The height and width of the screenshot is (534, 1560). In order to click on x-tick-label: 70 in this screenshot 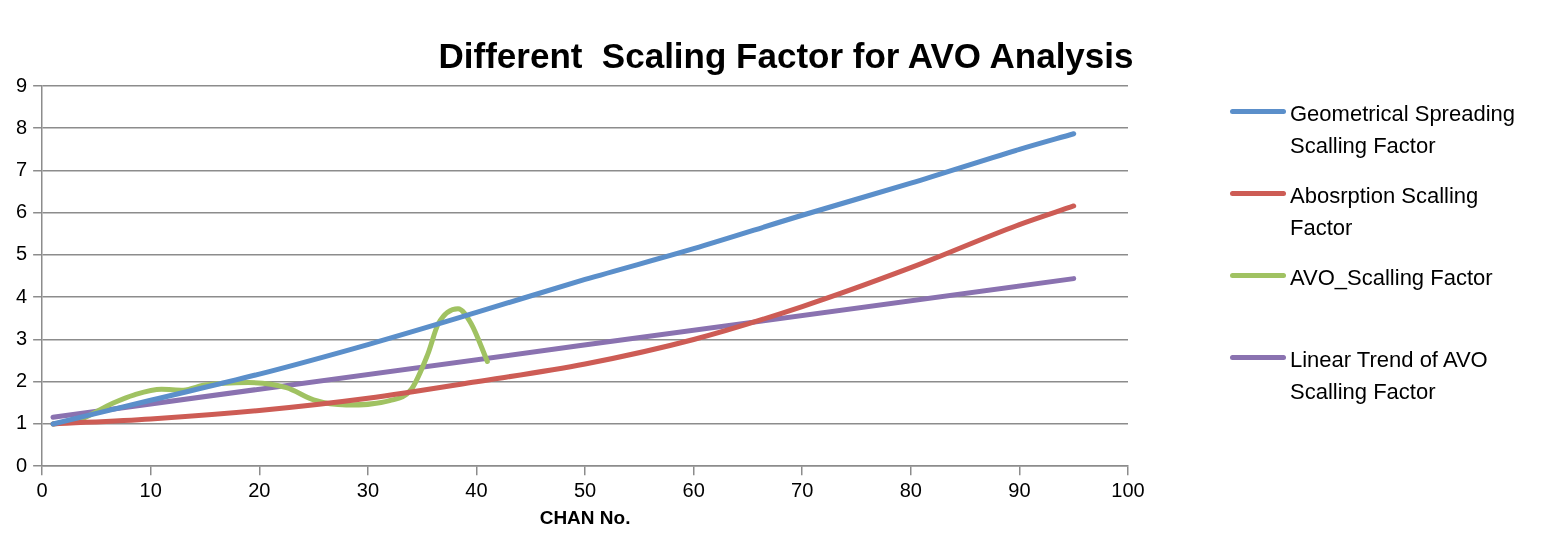, I will do `click(802, 489)`.